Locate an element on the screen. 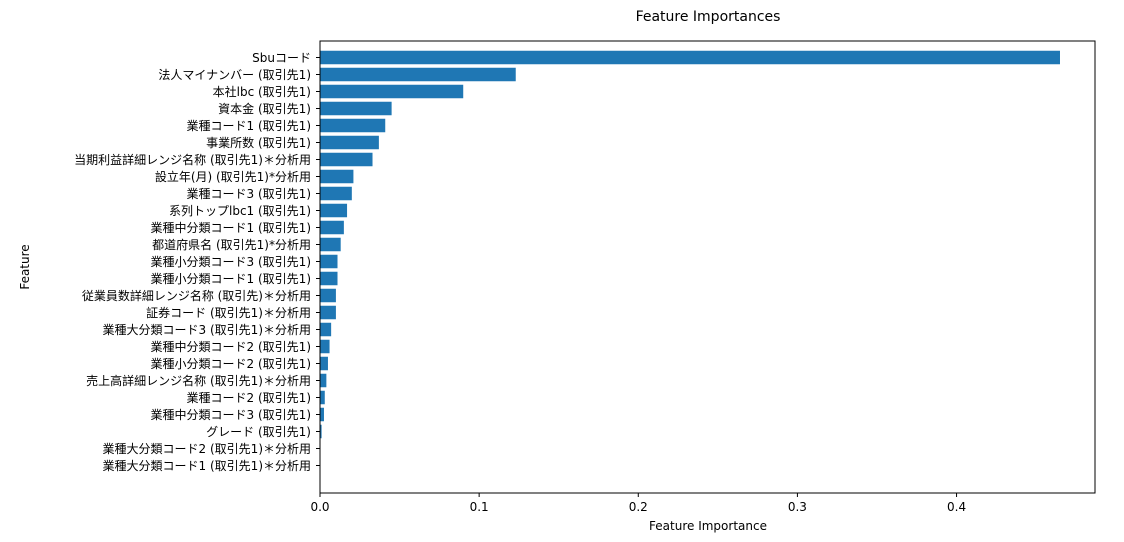  y-tick-label: 従業員数詳細レンジ名称 (取引先)＊分析用 is located at coordinates (196, 295).